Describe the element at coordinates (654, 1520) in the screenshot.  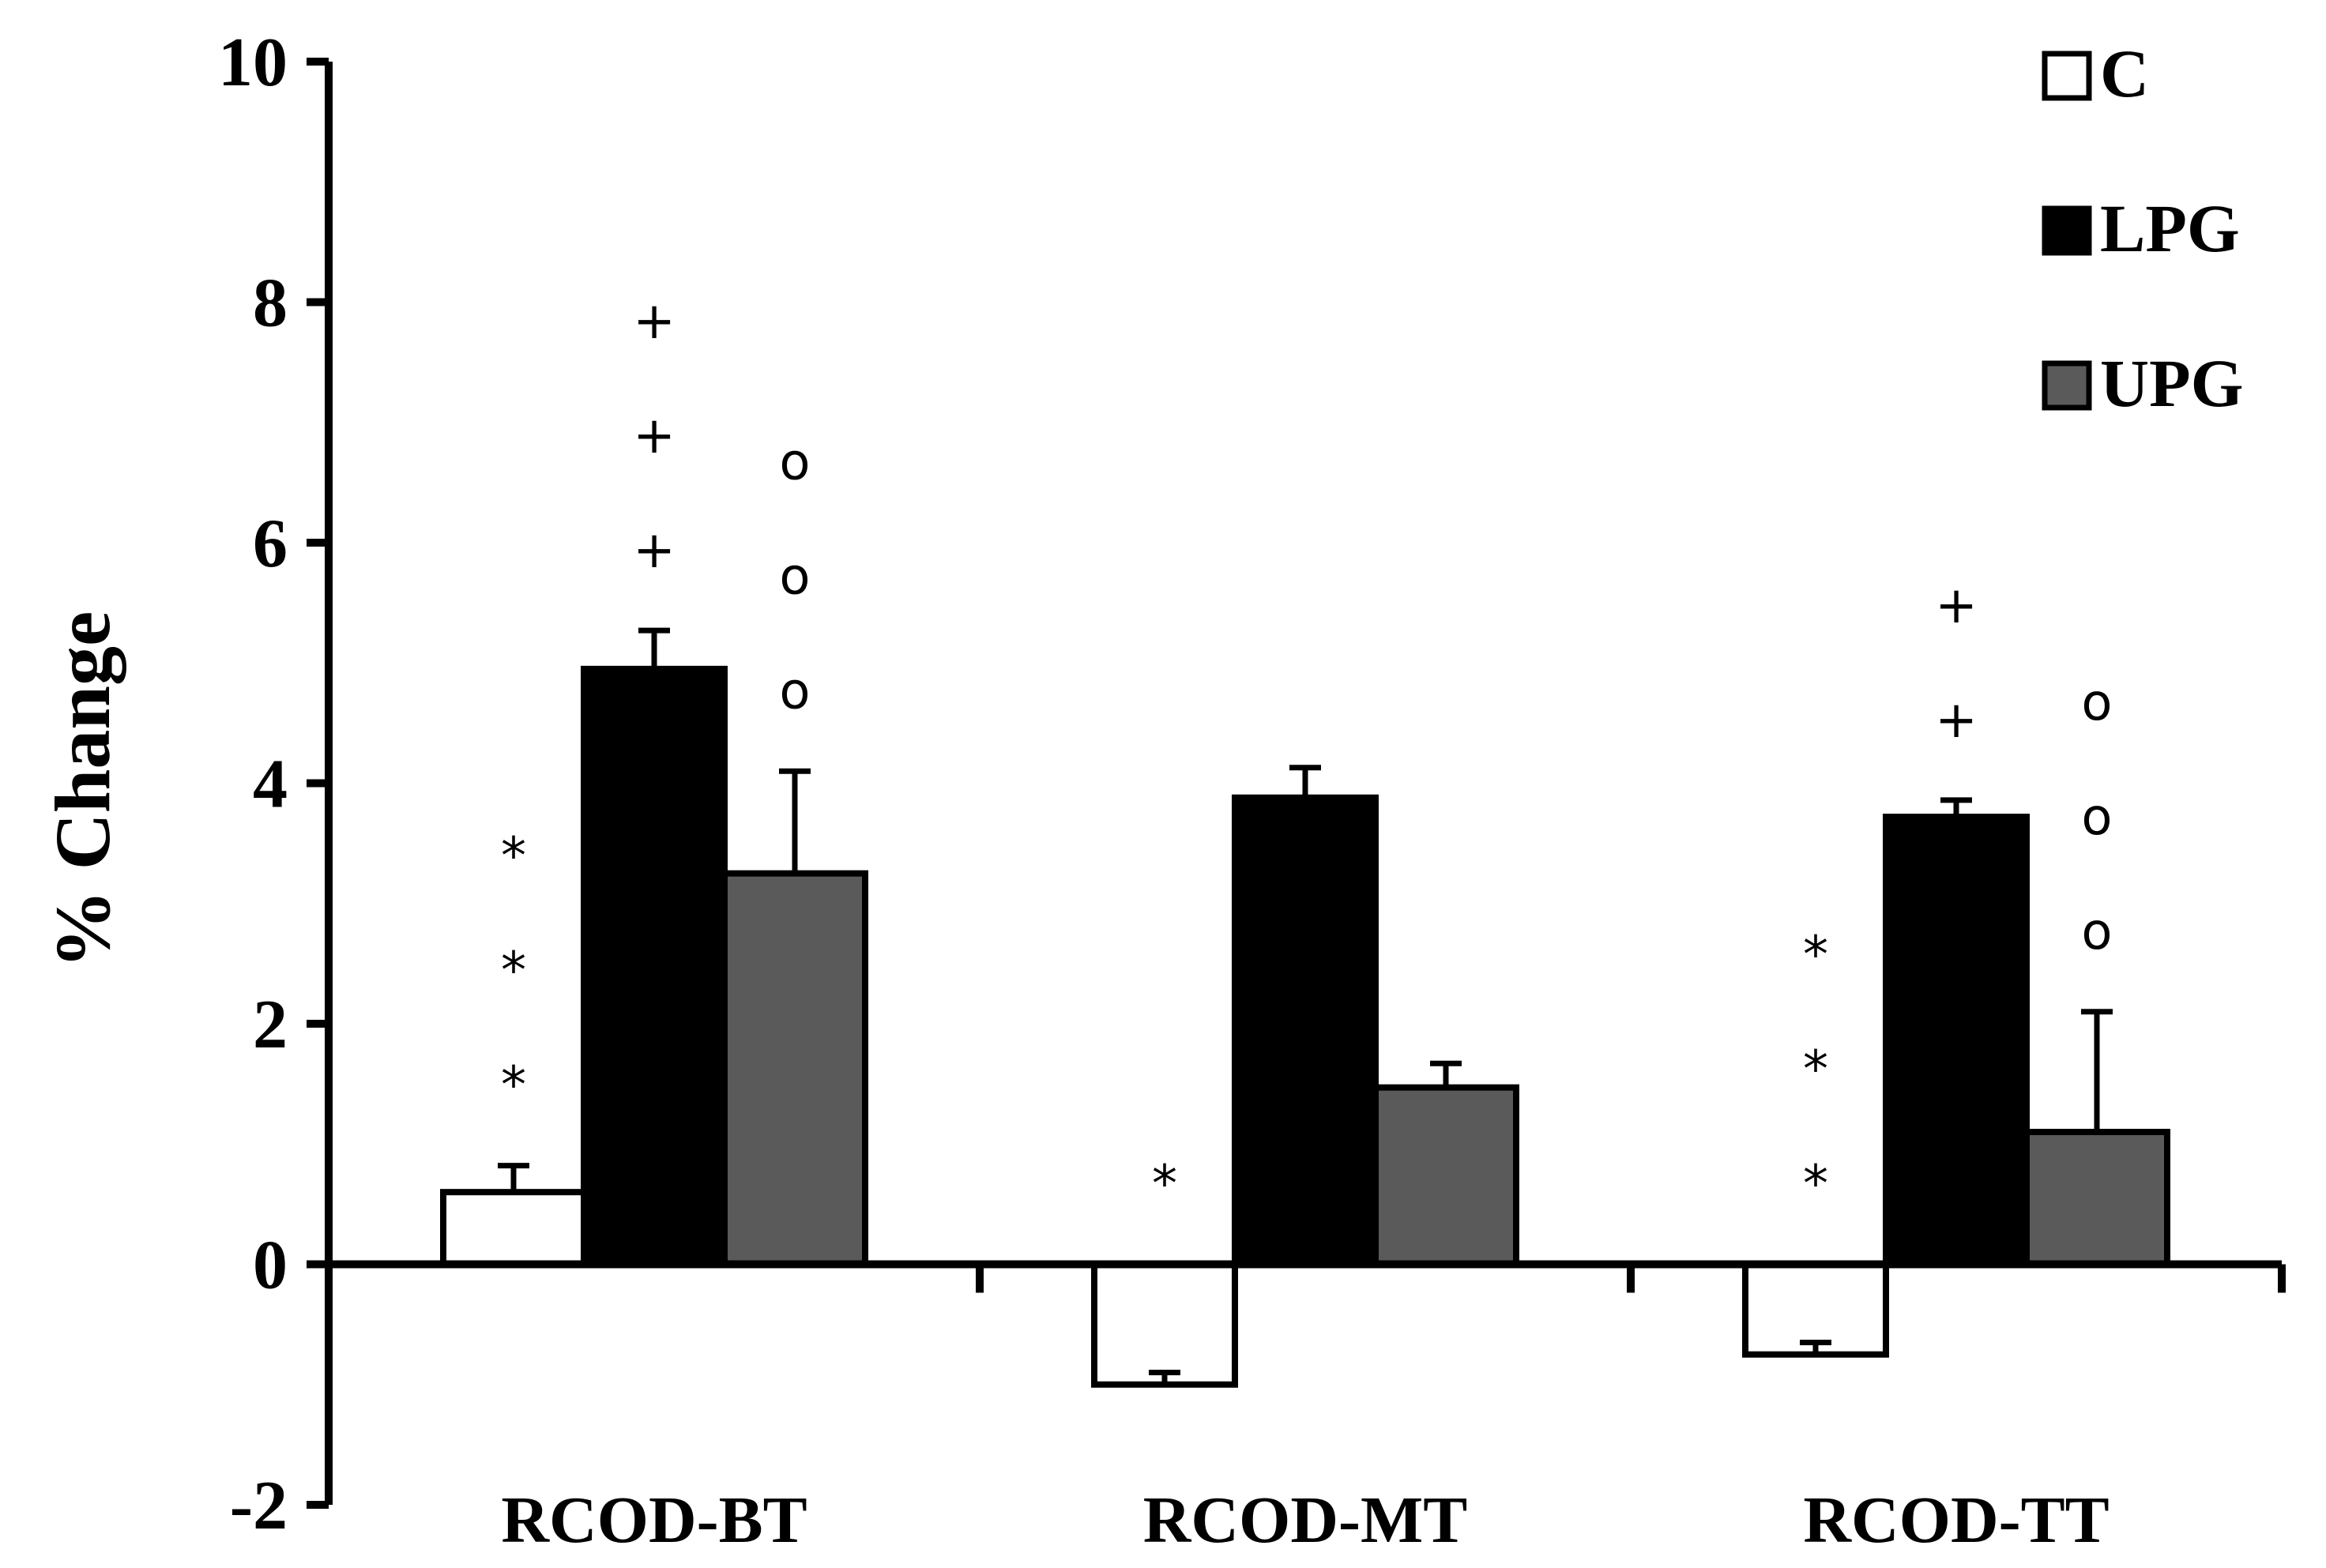
I see `x-tick-label: RCOD-BT` at that location.